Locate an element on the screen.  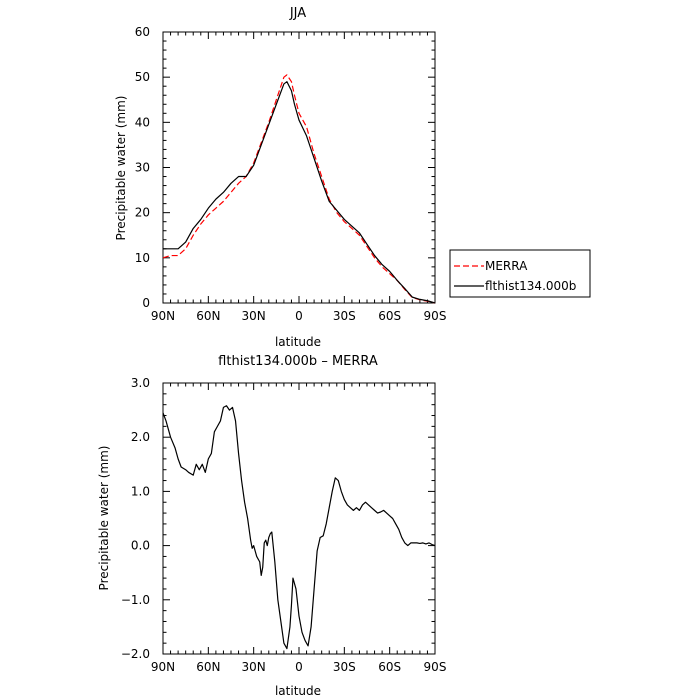
legend-label-merra: MERRA is located at coordinates (506, 266).